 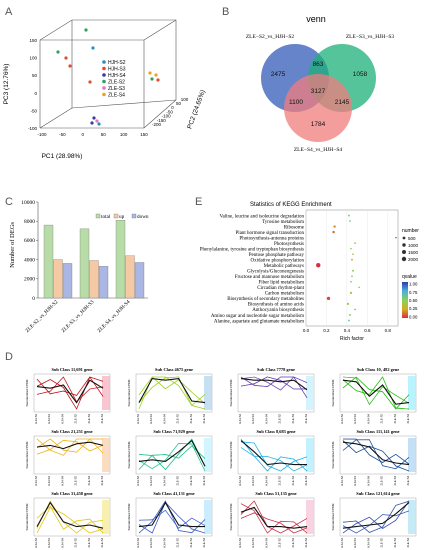 What do you see at coordinates (413, 292) in the screenshot?
I see `kegg-color-legend-label: 0.75` at bounding box center [413, 292].